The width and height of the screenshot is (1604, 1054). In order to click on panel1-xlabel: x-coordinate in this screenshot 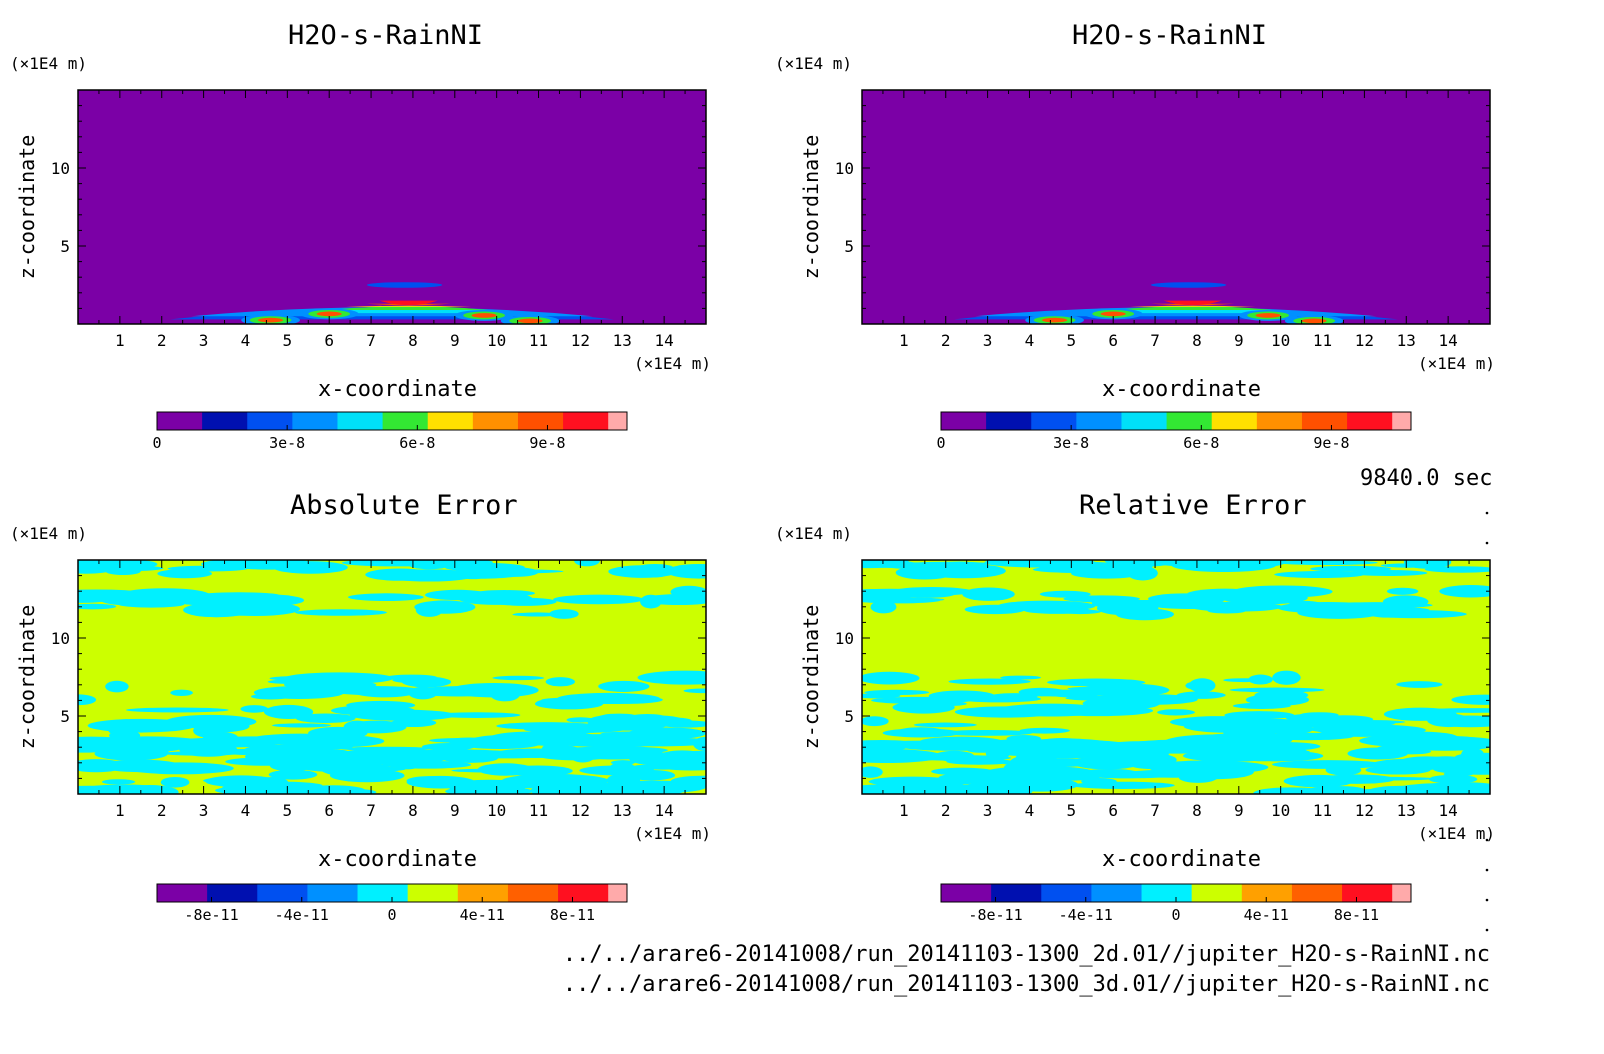, I will do `click(397, 389)`.